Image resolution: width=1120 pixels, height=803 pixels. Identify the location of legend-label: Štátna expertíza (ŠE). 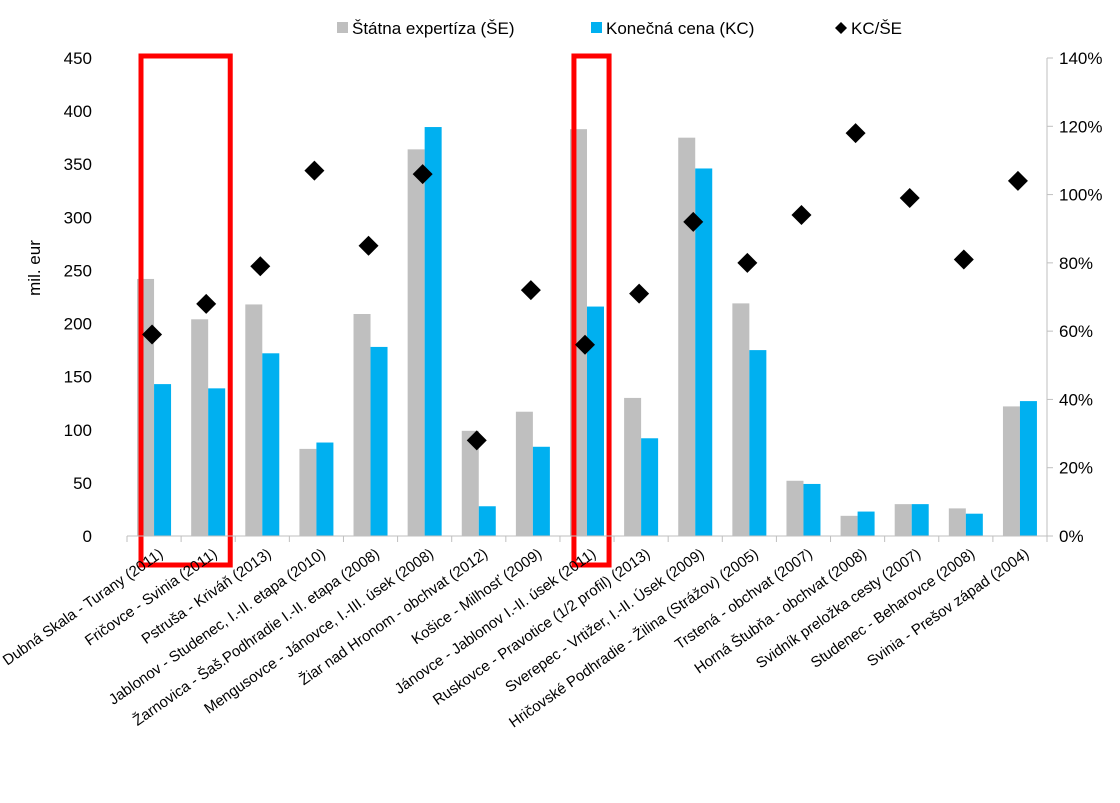
(433, 28).